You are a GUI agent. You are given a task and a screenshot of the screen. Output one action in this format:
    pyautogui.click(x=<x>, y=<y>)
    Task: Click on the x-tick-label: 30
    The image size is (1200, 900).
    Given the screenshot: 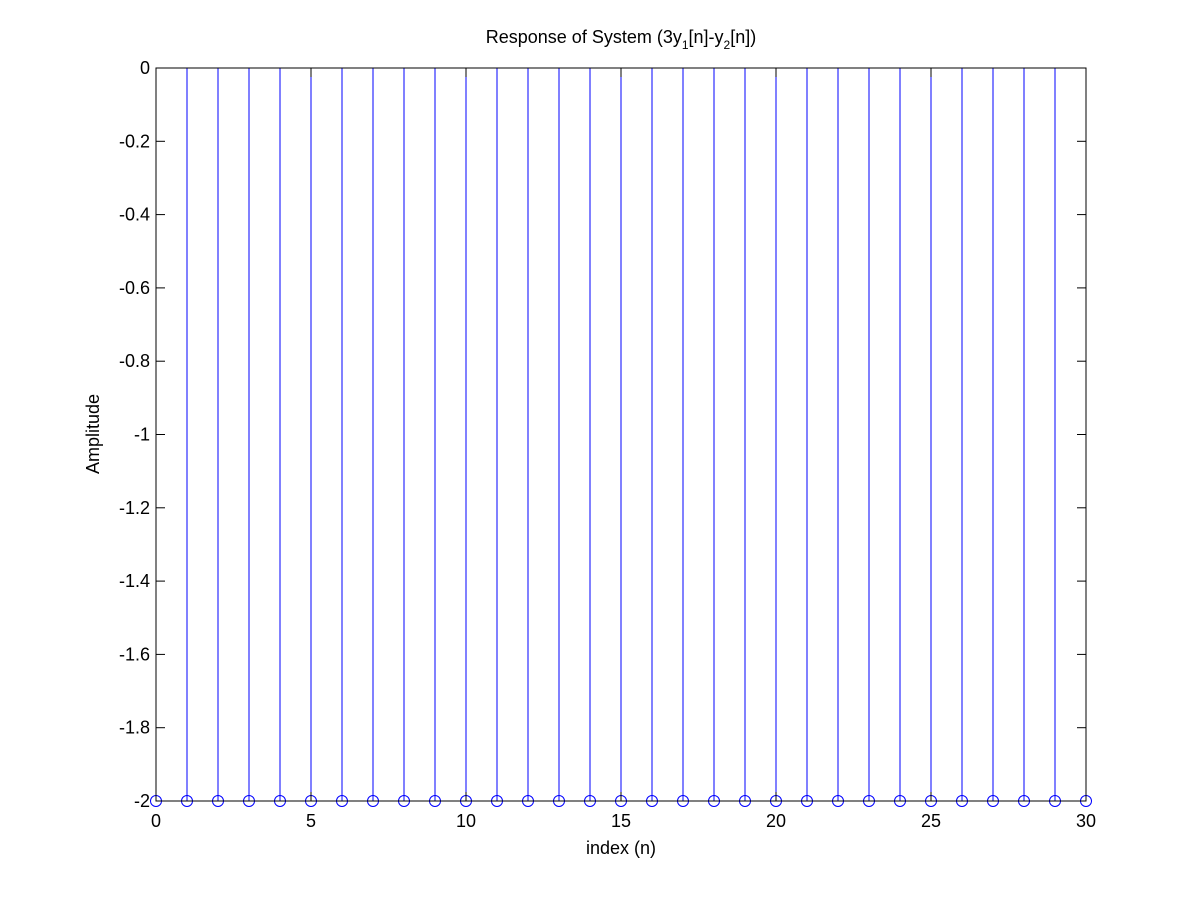 What is the action you would take?
    pyautogui.click(x=1086, y=821)
    